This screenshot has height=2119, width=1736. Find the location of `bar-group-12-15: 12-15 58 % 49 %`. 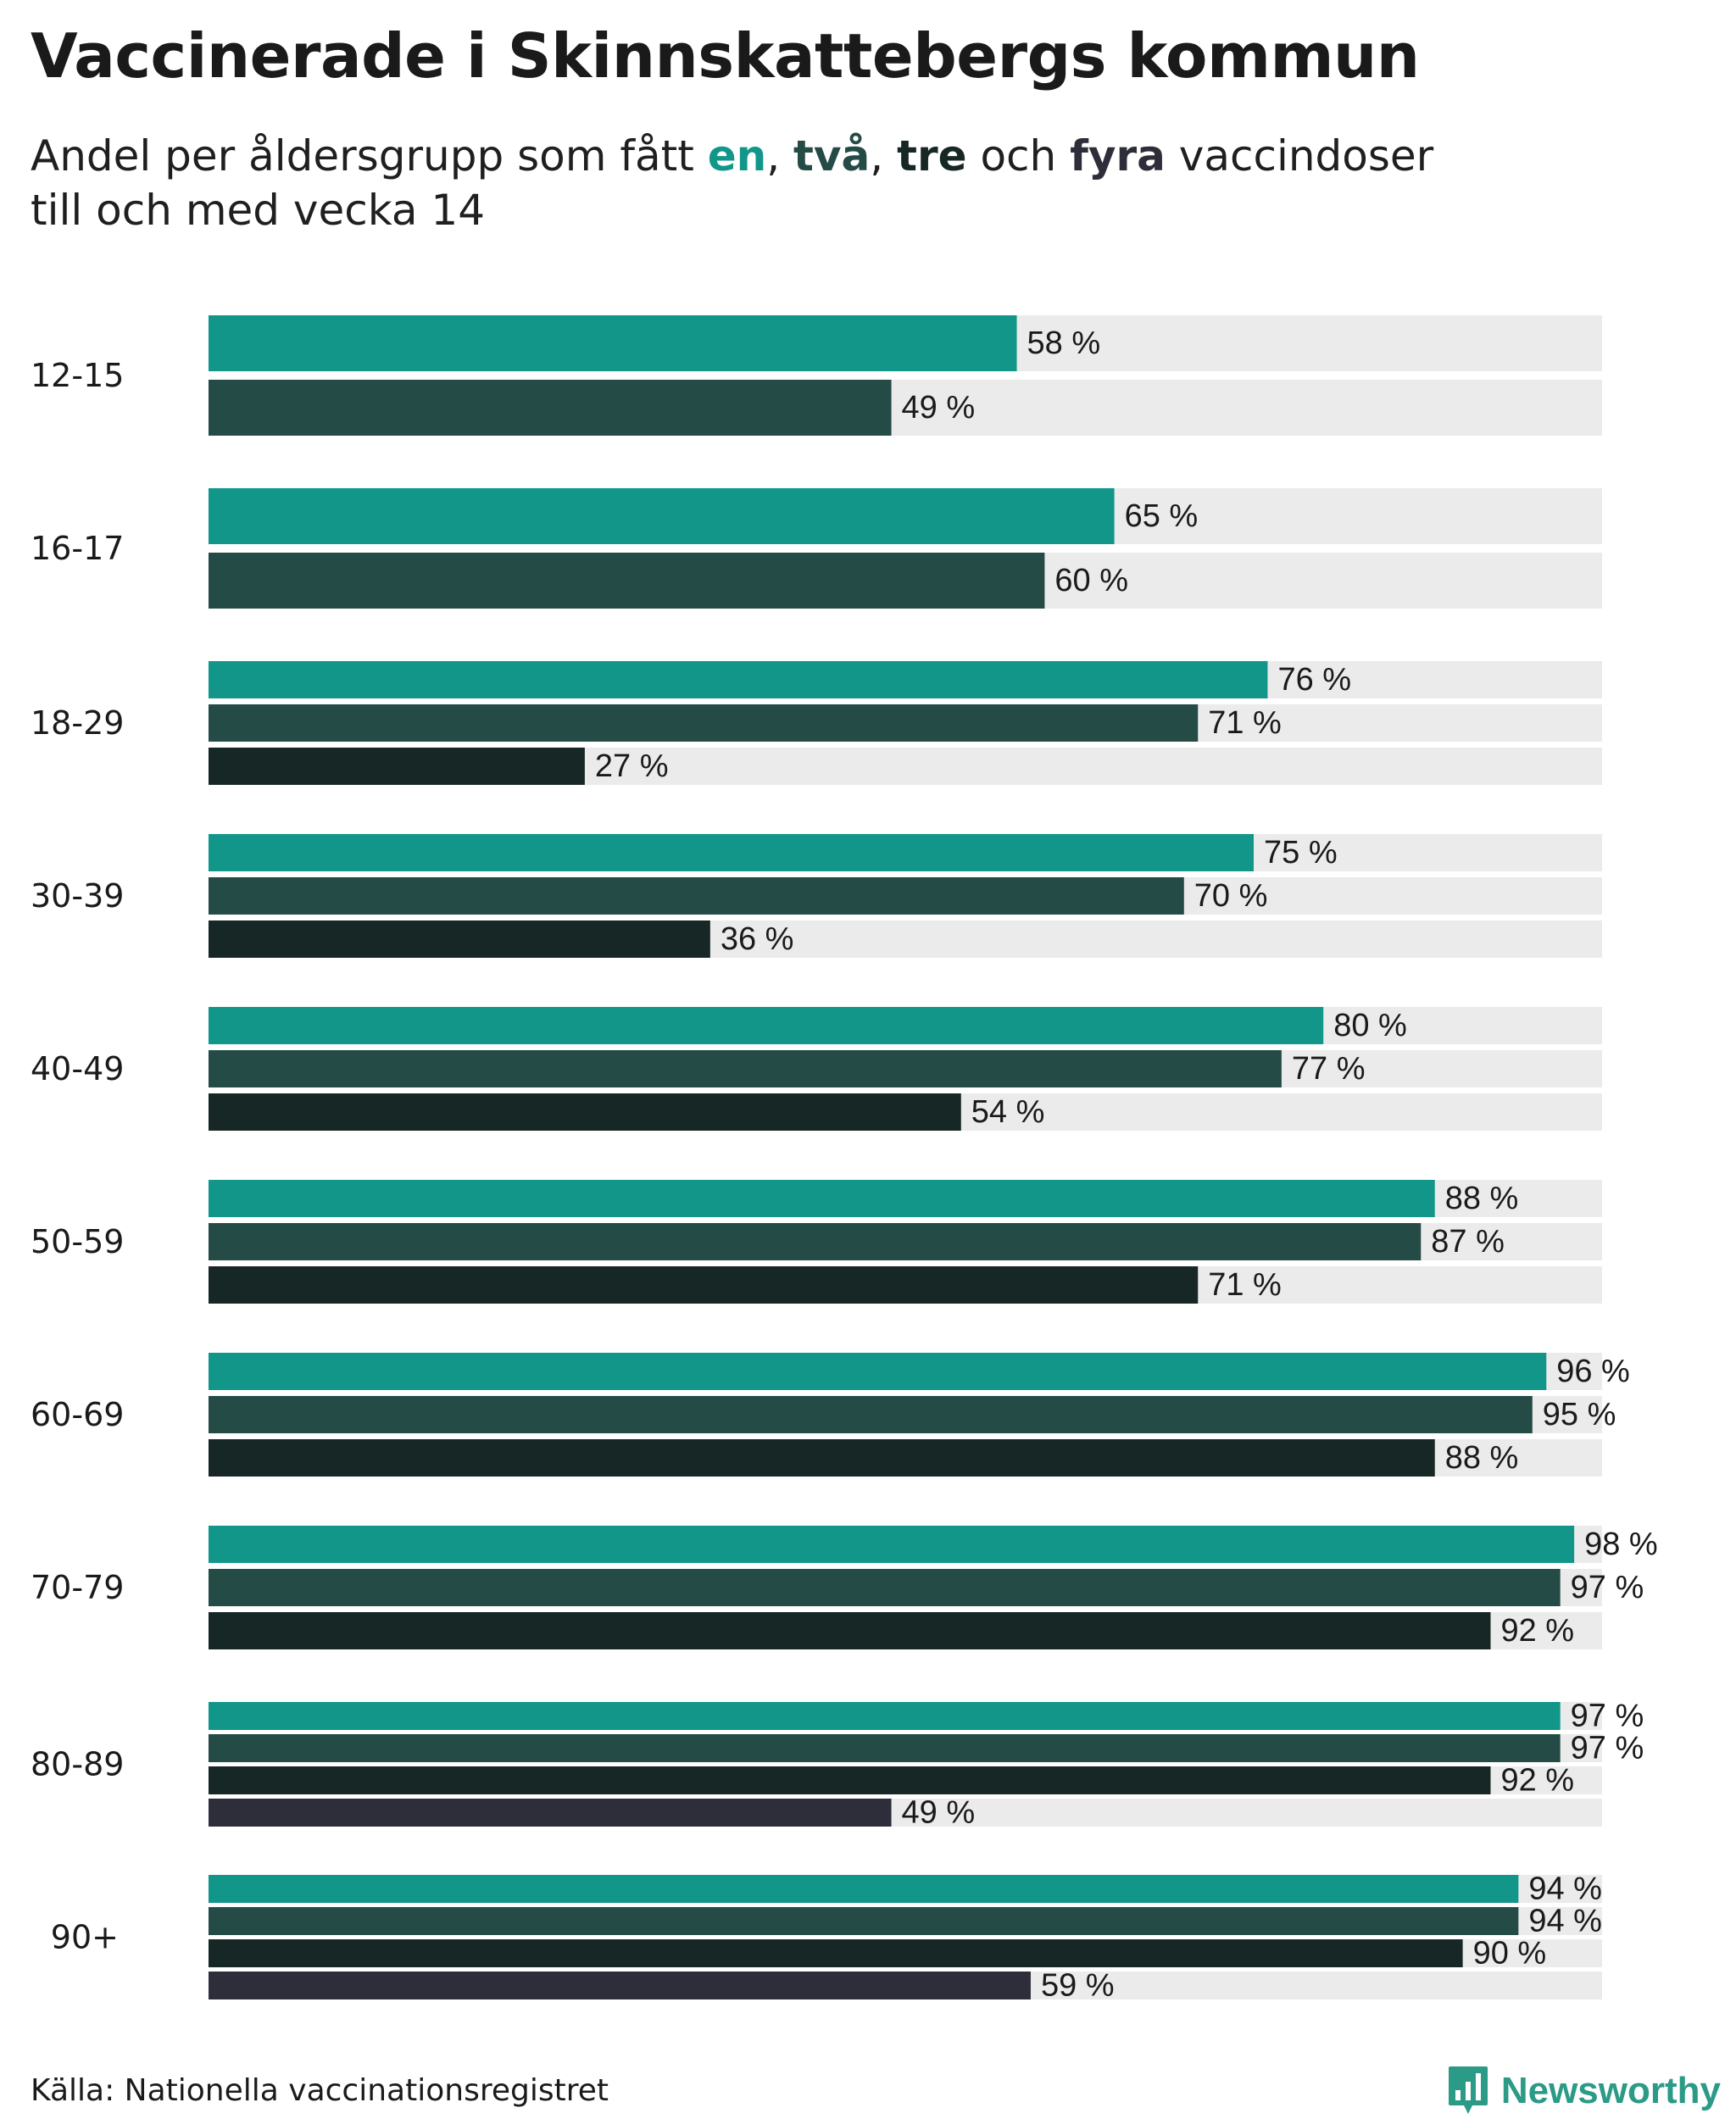

bar-group-12-15: 12-15 58 % 49 % is located at coordinates (816, 376).